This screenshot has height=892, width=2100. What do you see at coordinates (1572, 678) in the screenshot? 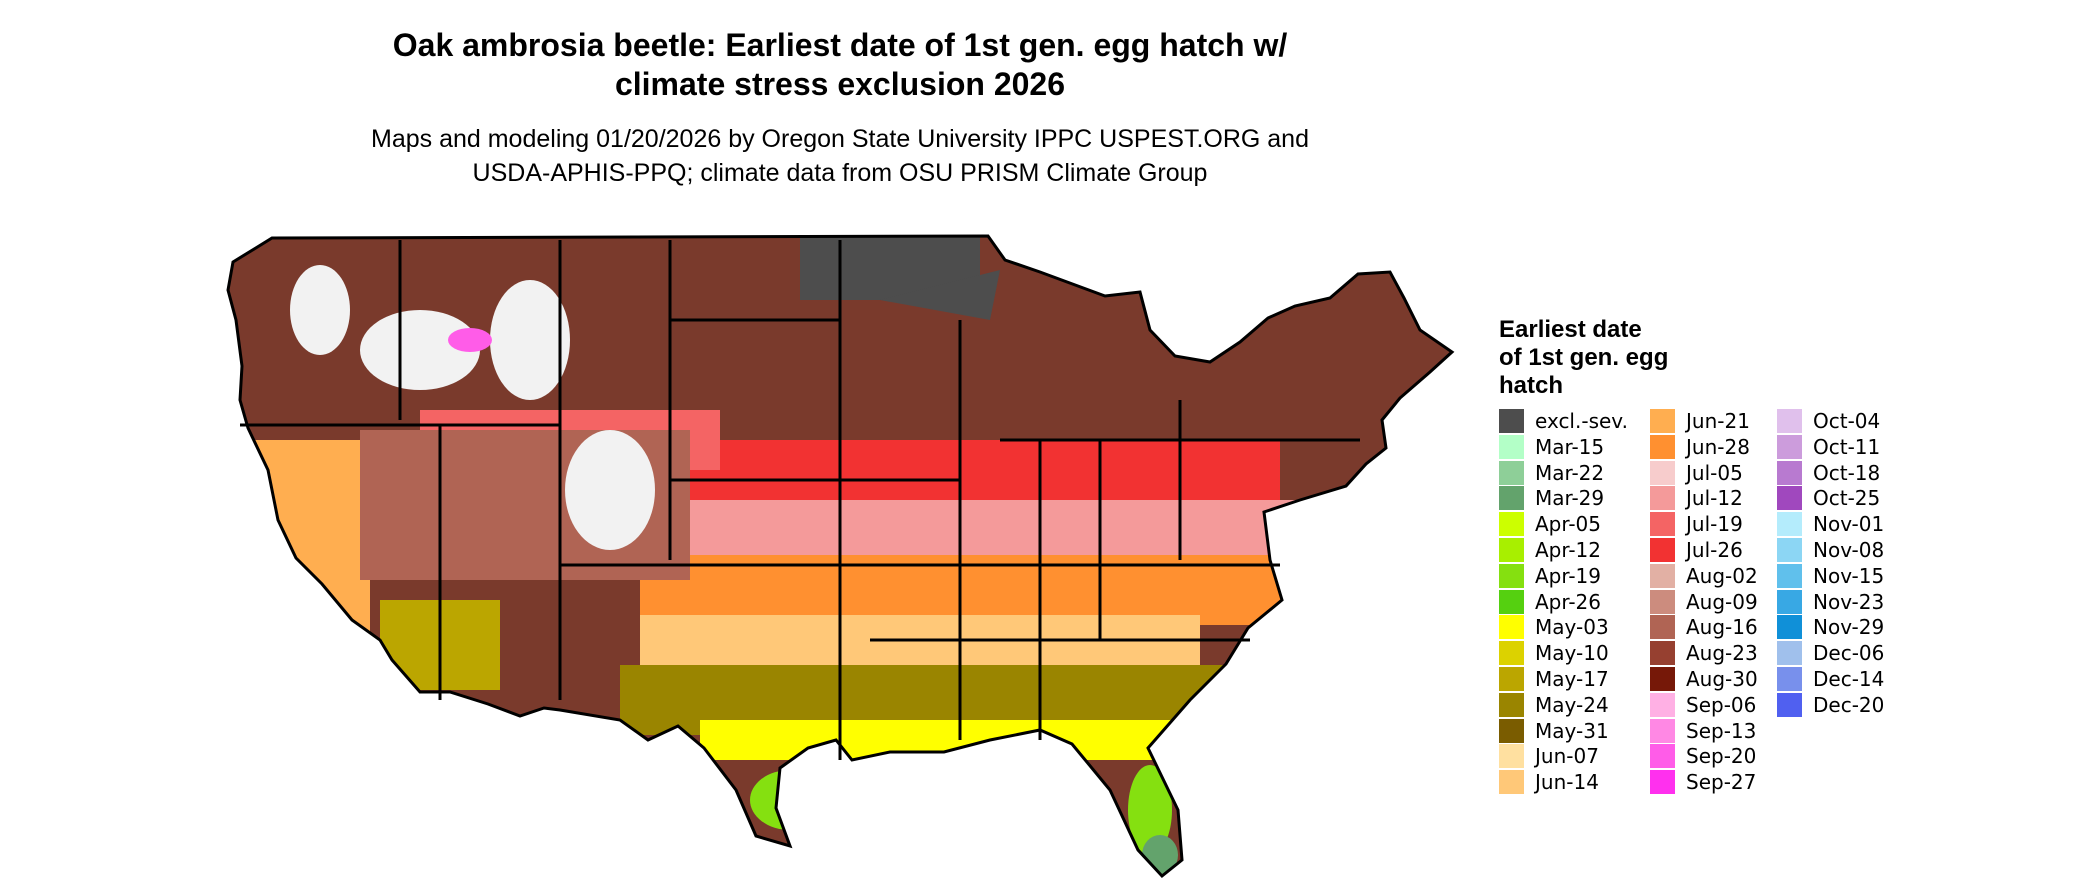
I see `legend-label: May-17` at bounding box center [1572, 678].